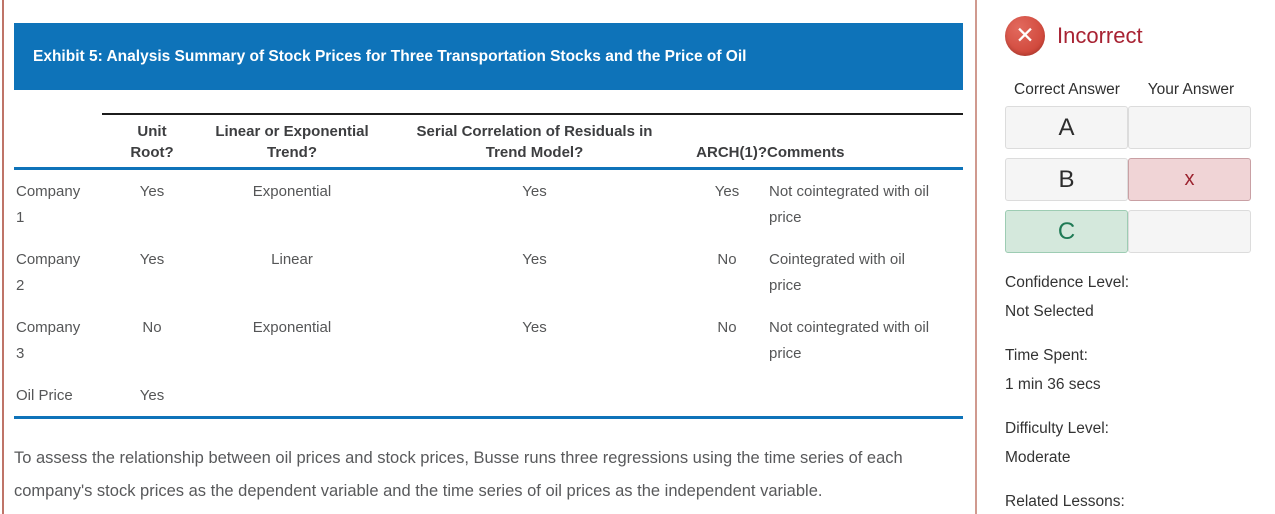  I want to click on choice-a-correct-cell: A, so click(1066, 127).